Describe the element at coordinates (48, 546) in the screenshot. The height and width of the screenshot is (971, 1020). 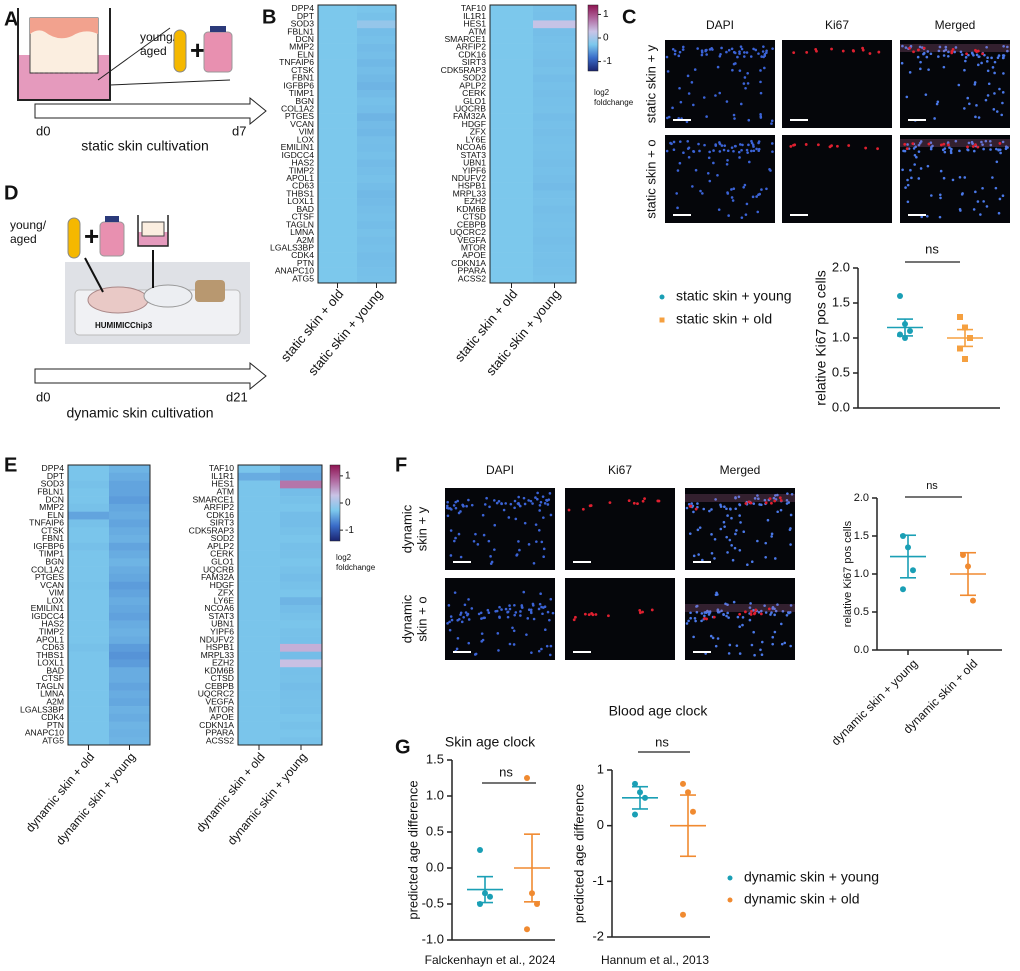
I see `gene-label: IGFBP6` at that location.